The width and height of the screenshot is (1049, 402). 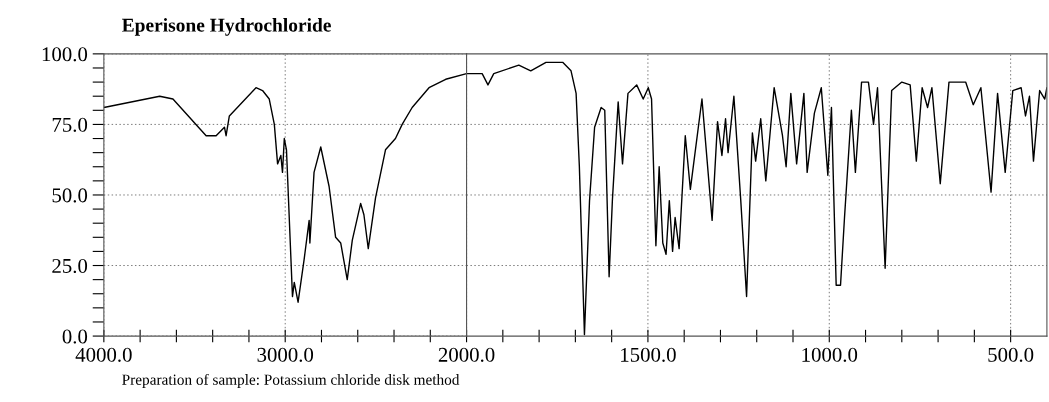 What do you see at coordinates (466, 354) in the screenshot?
I see `x-tick-label: 2000.0` at bounding box center [466, 354].